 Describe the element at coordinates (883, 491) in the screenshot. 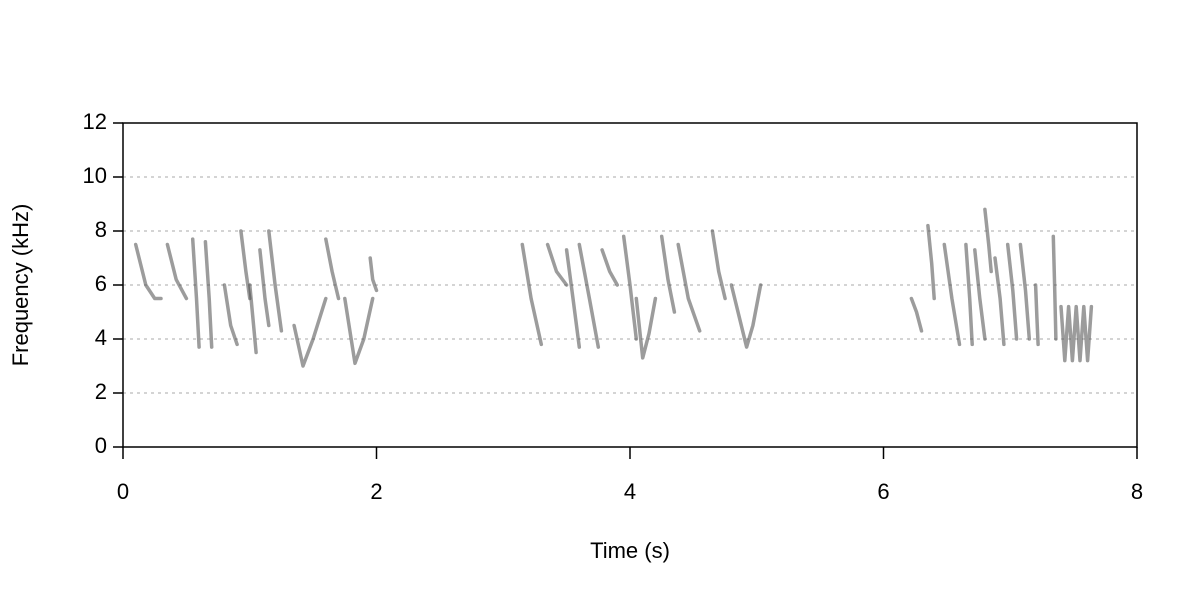

I see `x-tick-label: 6` at that location.